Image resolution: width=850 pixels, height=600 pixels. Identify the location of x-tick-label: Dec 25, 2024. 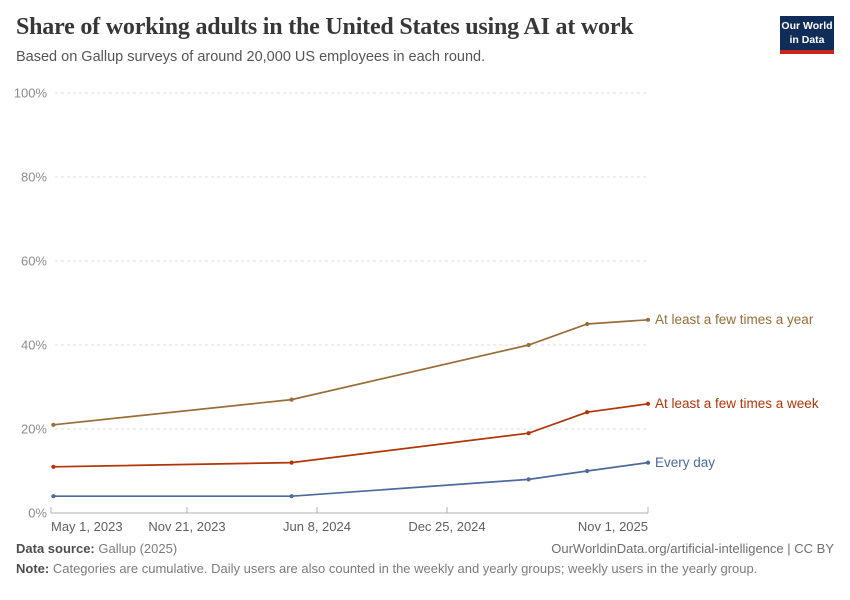
(446, 526).